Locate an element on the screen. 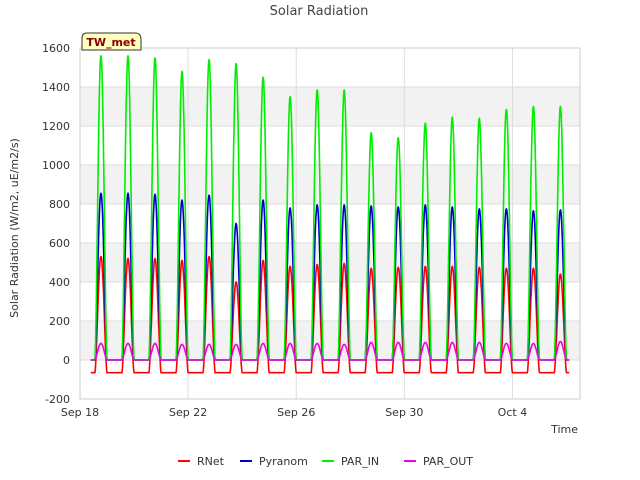 The image size is (640, 480). y-tick-label: 800 is located at coordinates (59, 204).